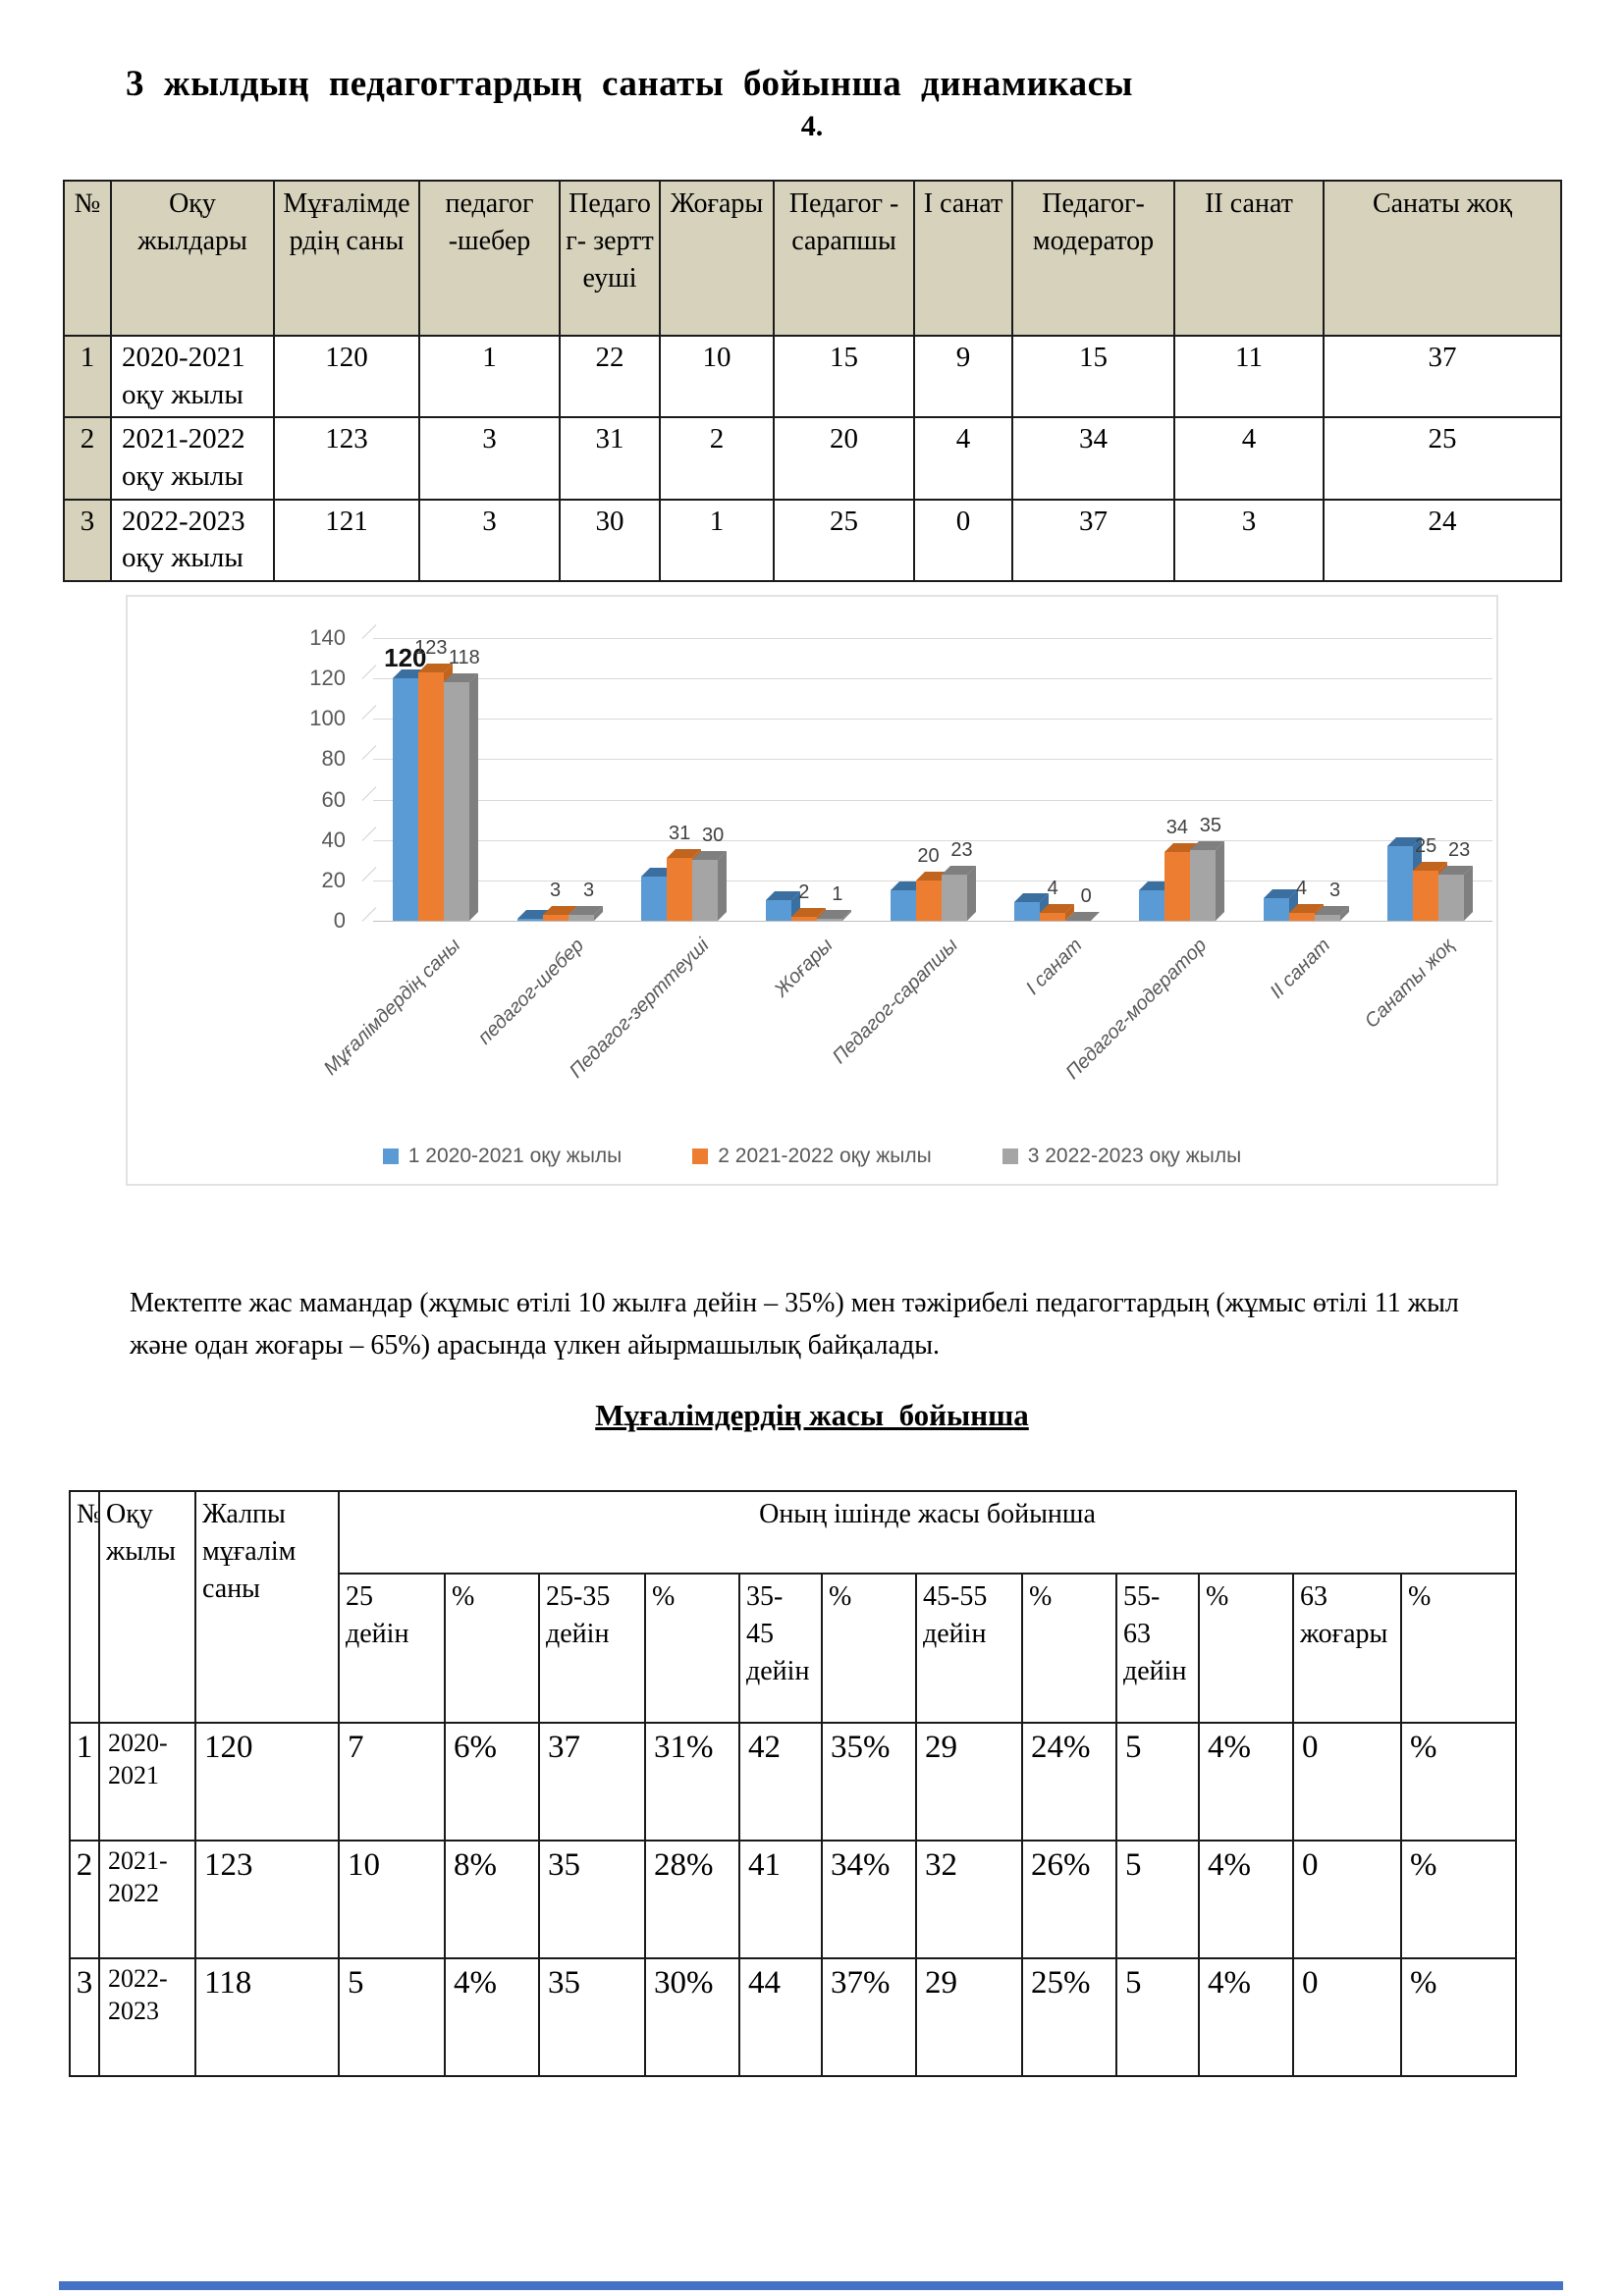 This screenshot has height=2296, width=1624. What do you see at coordinates (812, 540) in the screenshot?
I see `table-row: 3 2022-2023 оқу жылы 121 3 30 1 25 0 37 3 24` at bounding box center [812, 540].